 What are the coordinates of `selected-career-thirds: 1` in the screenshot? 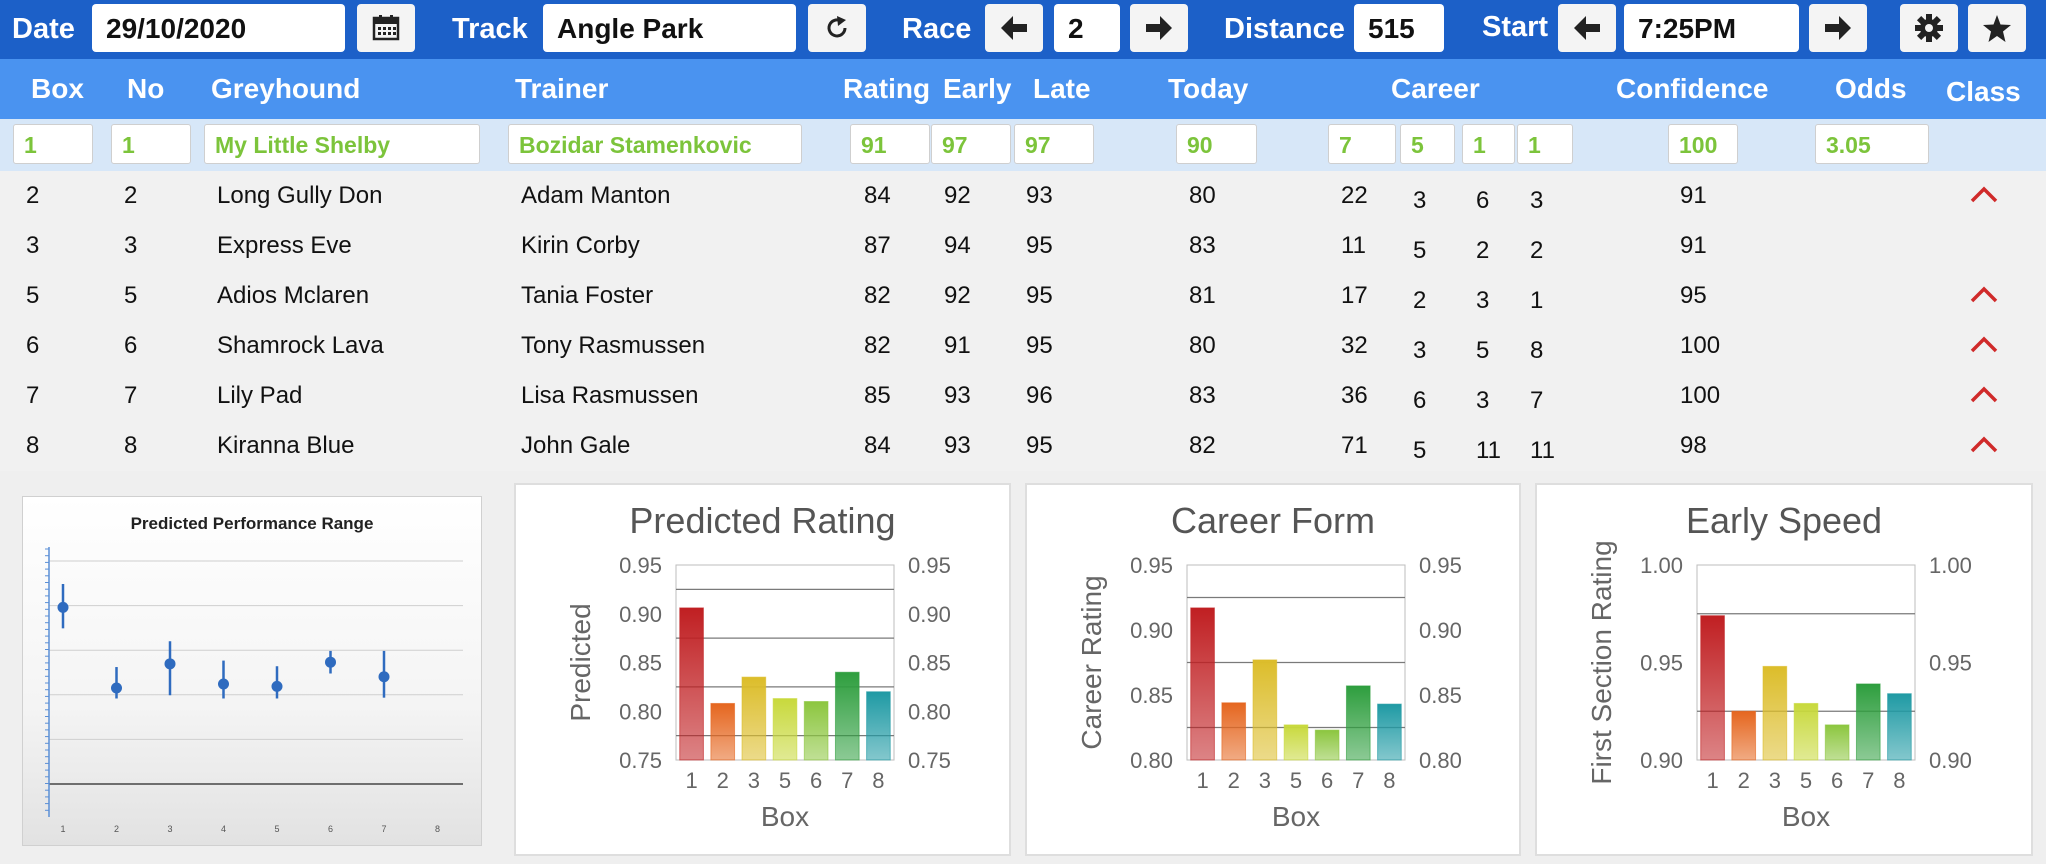 It's located at (1545, 144).